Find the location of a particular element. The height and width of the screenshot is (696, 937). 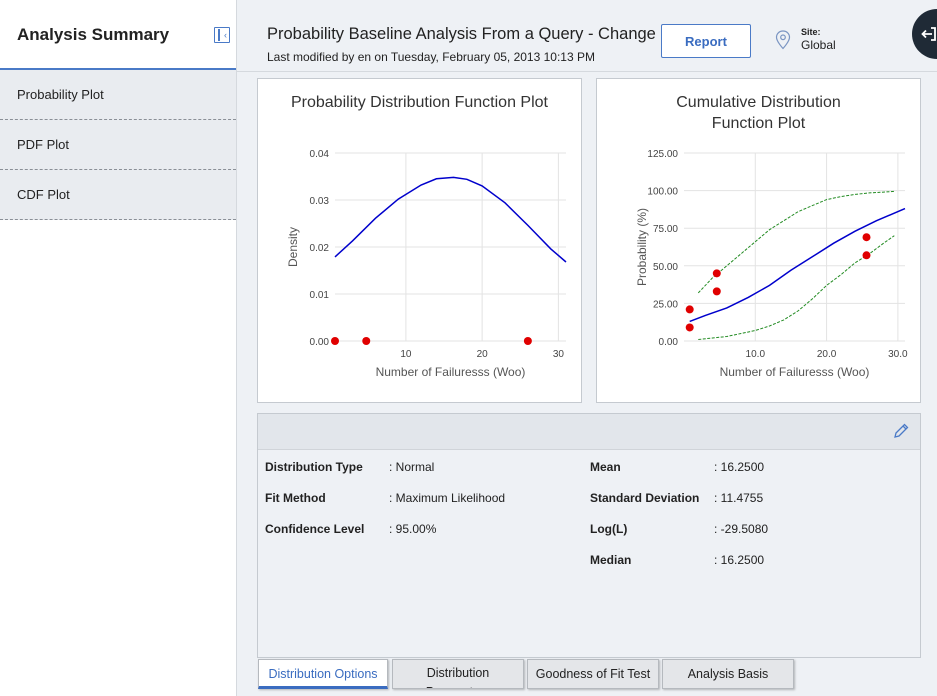

location-pin-icon is located at coordinates (783, 40).